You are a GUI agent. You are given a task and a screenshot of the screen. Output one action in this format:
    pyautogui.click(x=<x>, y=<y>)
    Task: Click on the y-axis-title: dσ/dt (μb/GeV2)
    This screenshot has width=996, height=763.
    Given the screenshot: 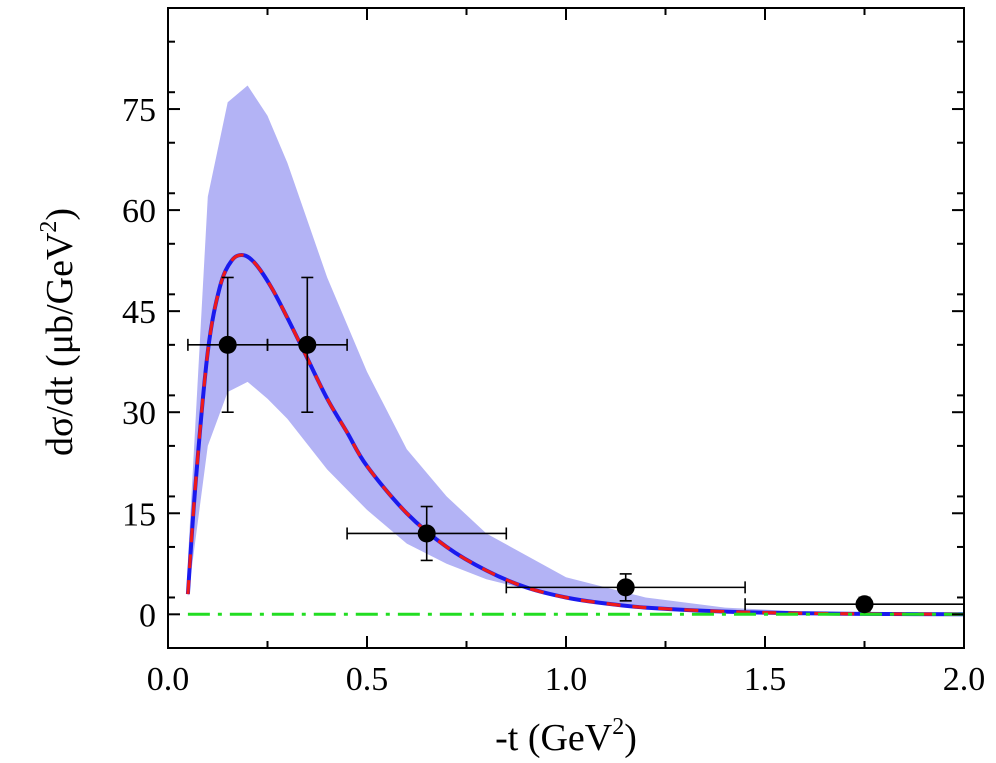 What is the action you would take?
    pyautogui.click(x=58, y=332)
    